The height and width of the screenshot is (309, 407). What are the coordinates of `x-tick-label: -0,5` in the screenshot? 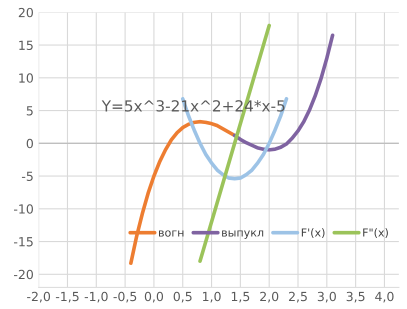 It's located at (125, 297).